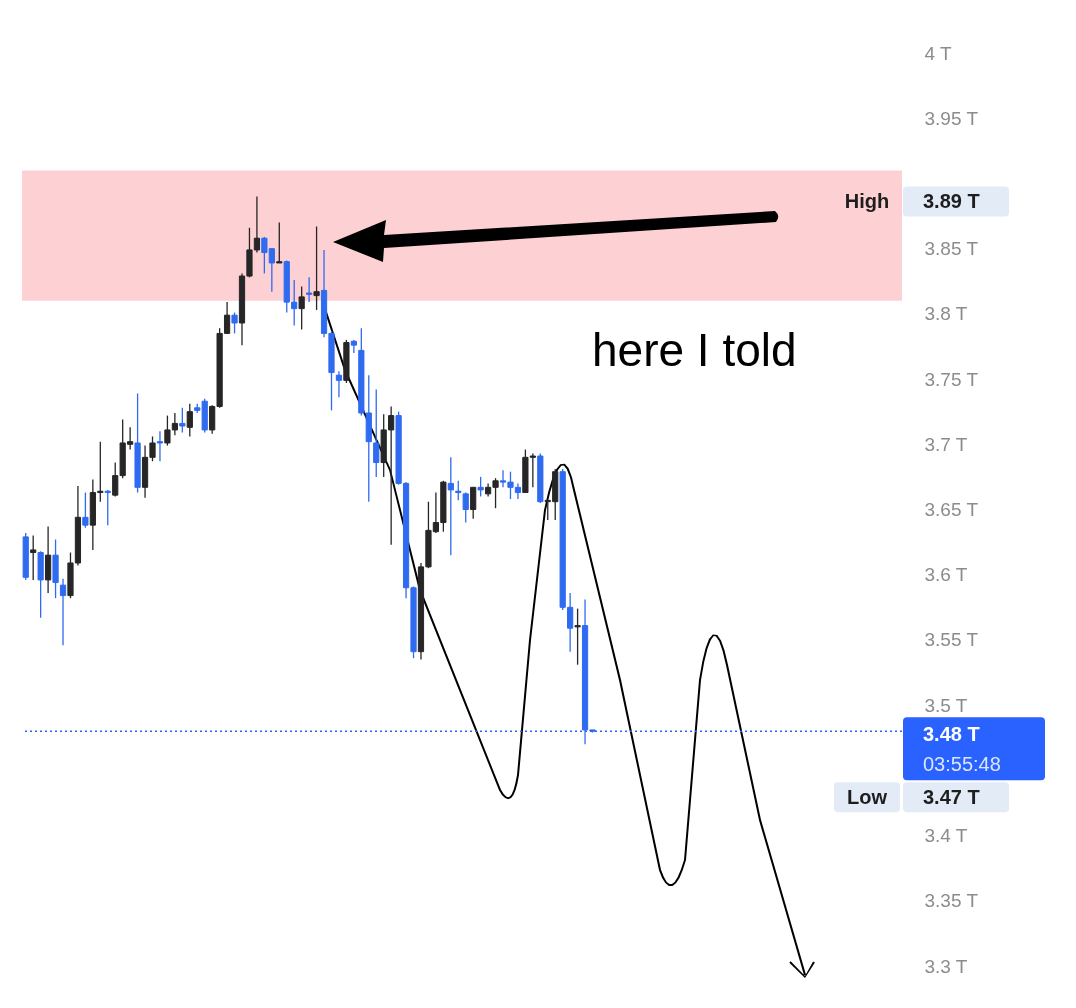 This screenshot has width=1076, height=1008. I want to click on y-tick-label: 3.8 T, so click(946, 314).